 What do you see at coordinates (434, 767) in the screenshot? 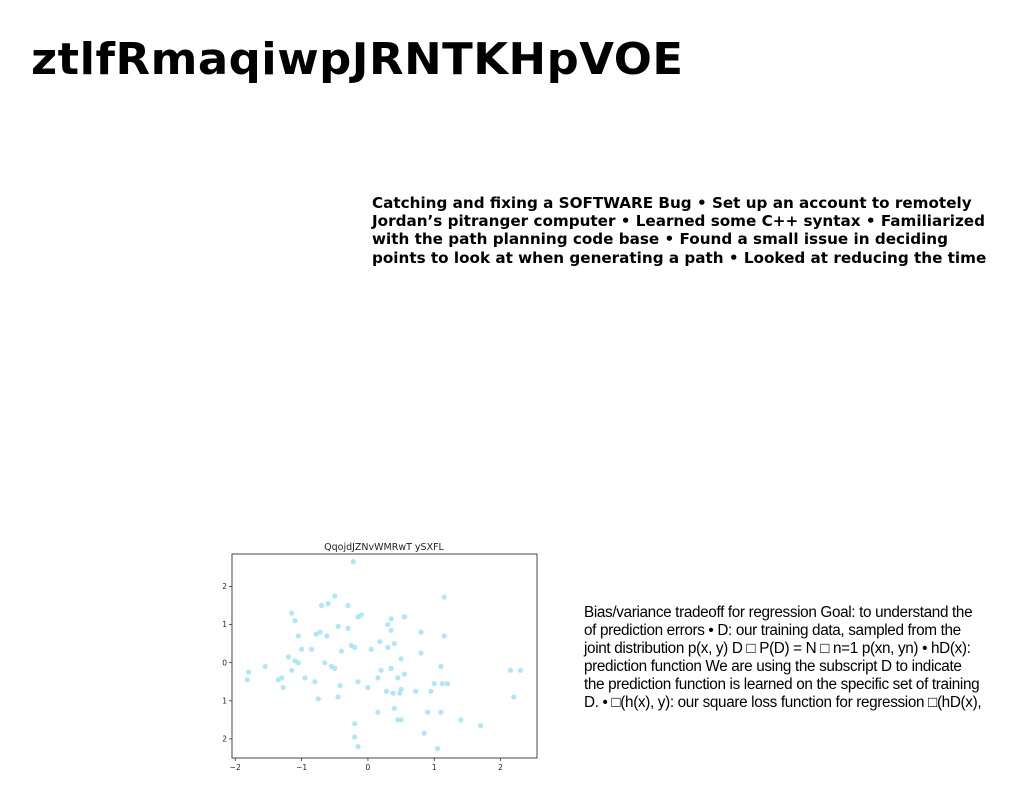
I see `x-tick-label: 1` at bounding box center [434, 767].